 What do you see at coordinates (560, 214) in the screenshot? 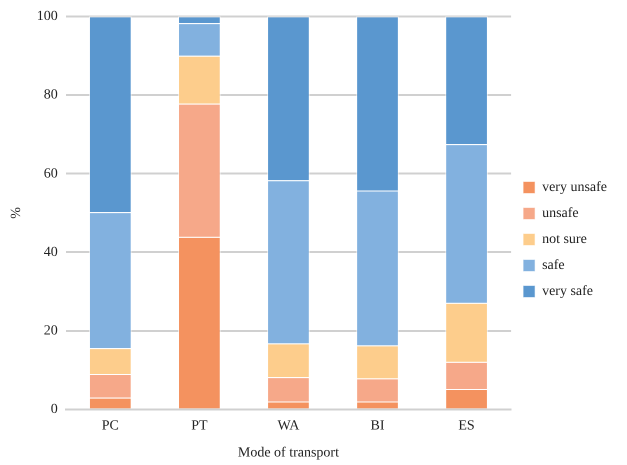
I see `legend-label: unsafe` at bounding box center [560, 214].